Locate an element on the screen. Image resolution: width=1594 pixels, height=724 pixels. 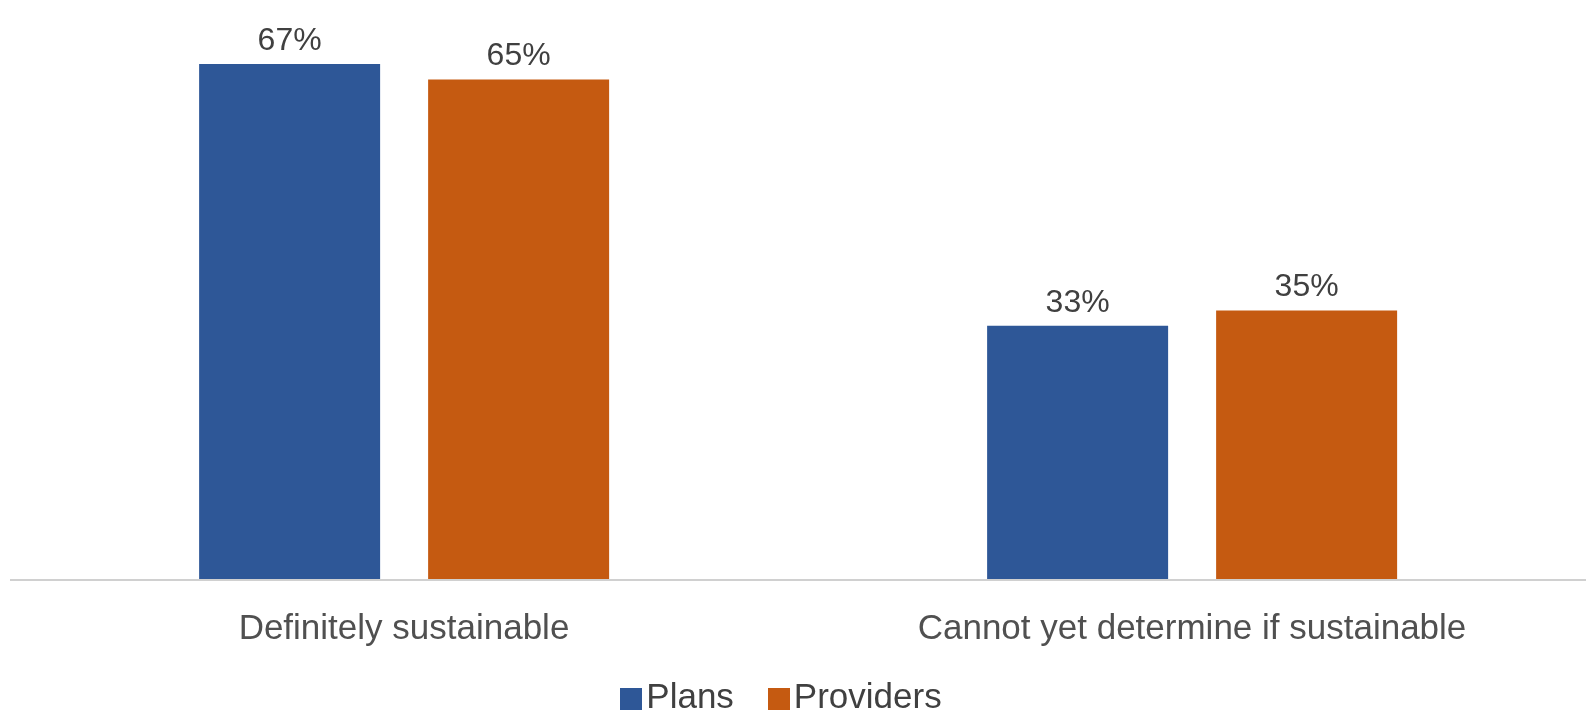
data-label: 35% is located at coordinates (1306, 285).